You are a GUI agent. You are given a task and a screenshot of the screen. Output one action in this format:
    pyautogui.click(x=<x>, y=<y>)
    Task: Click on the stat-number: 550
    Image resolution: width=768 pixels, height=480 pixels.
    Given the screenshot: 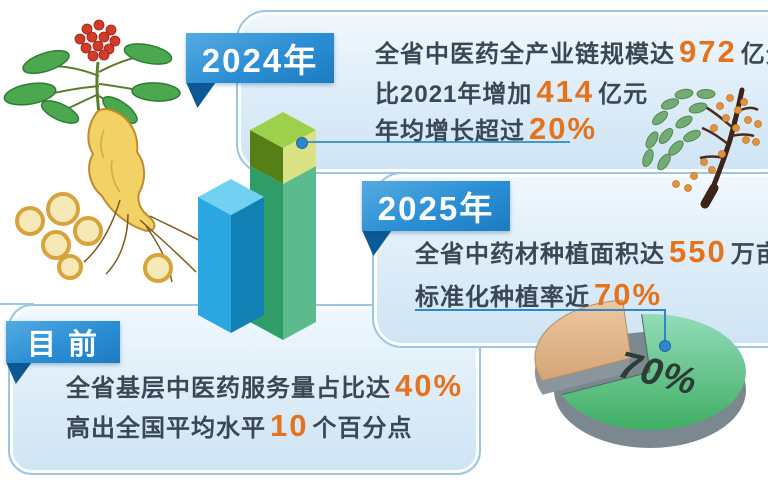 What is the action you would take?
    pyautogui.click(x=698, y=251)
    